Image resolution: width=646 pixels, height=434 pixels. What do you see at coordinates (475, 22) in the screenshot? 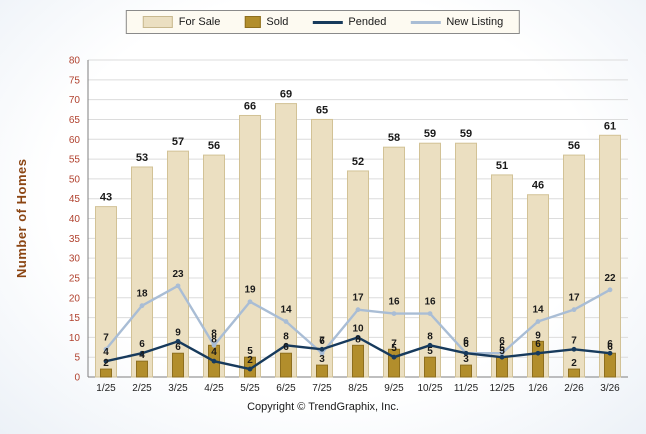
I see `legend-label: New Listing` at bounding box center [475, 22].